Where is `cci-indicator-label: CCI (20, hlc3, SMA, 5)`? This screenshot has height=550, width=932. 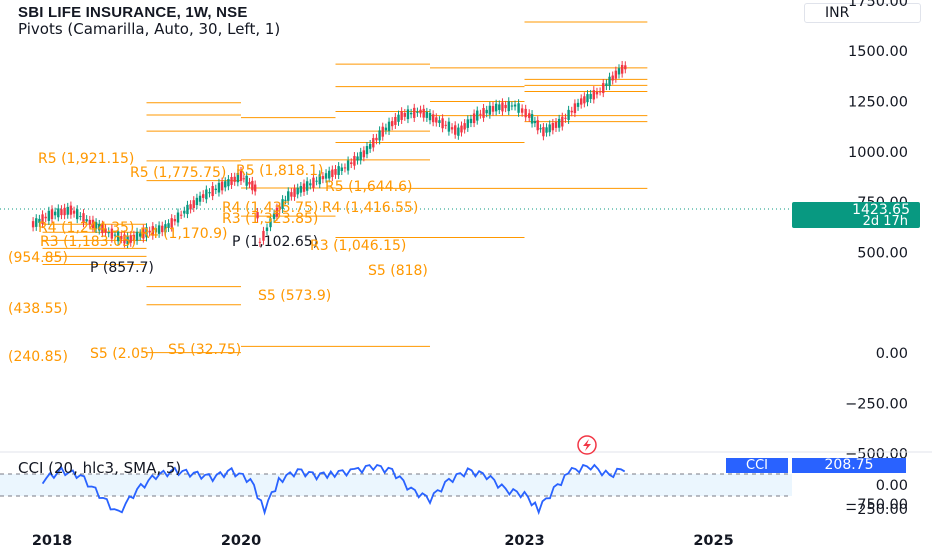 cci-indicator-label: CCI (20, hlc3, SMA, 5) is located at coordinates (100, 468).